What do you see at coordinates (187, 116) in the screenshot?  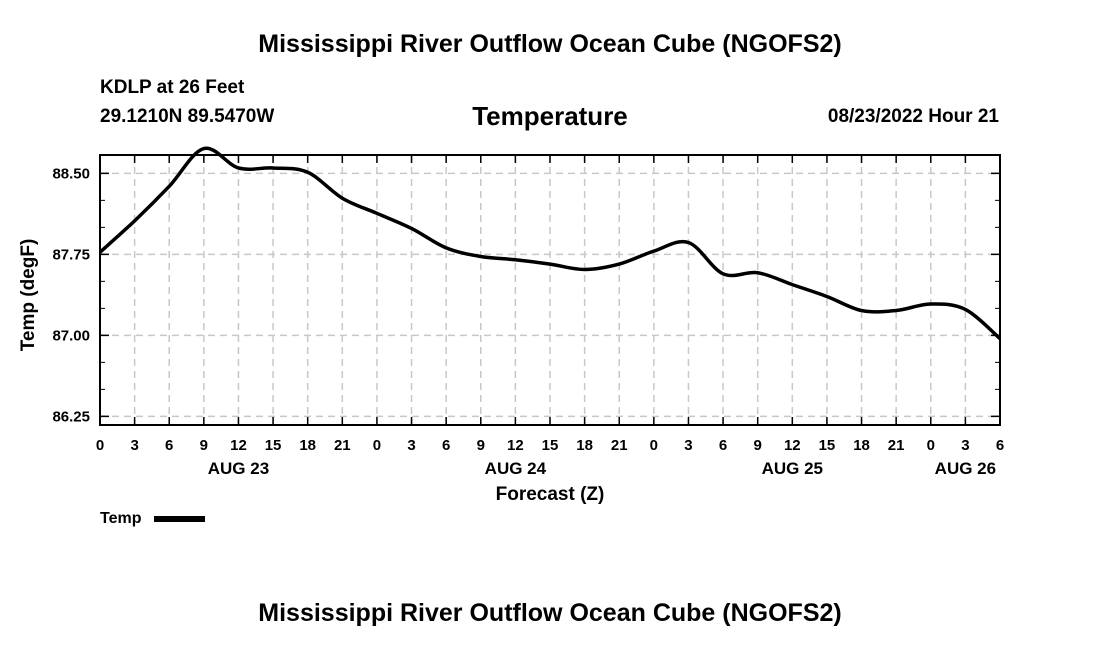 I see `coordinates-label: 29.1210N 89.5470W` at bounding box center [187, 116].